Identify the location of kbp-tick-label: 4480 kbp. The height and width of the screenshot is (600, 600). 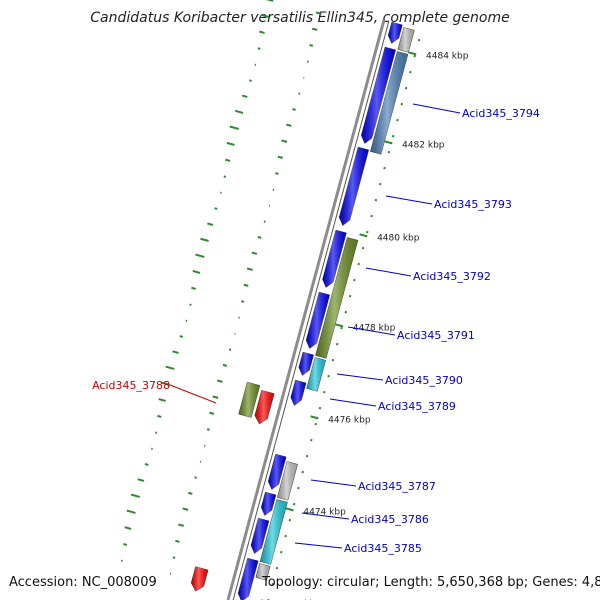
(398, 238).